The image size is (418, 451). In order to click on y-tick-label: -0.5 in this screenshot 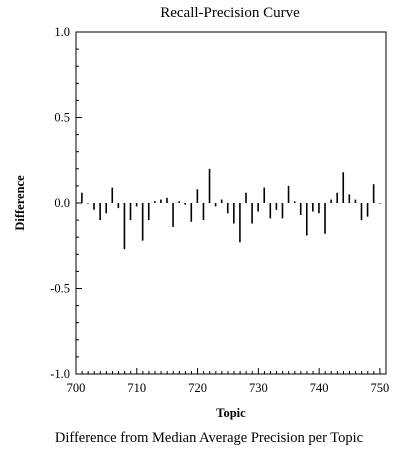, I will do `click(60, 289)`.